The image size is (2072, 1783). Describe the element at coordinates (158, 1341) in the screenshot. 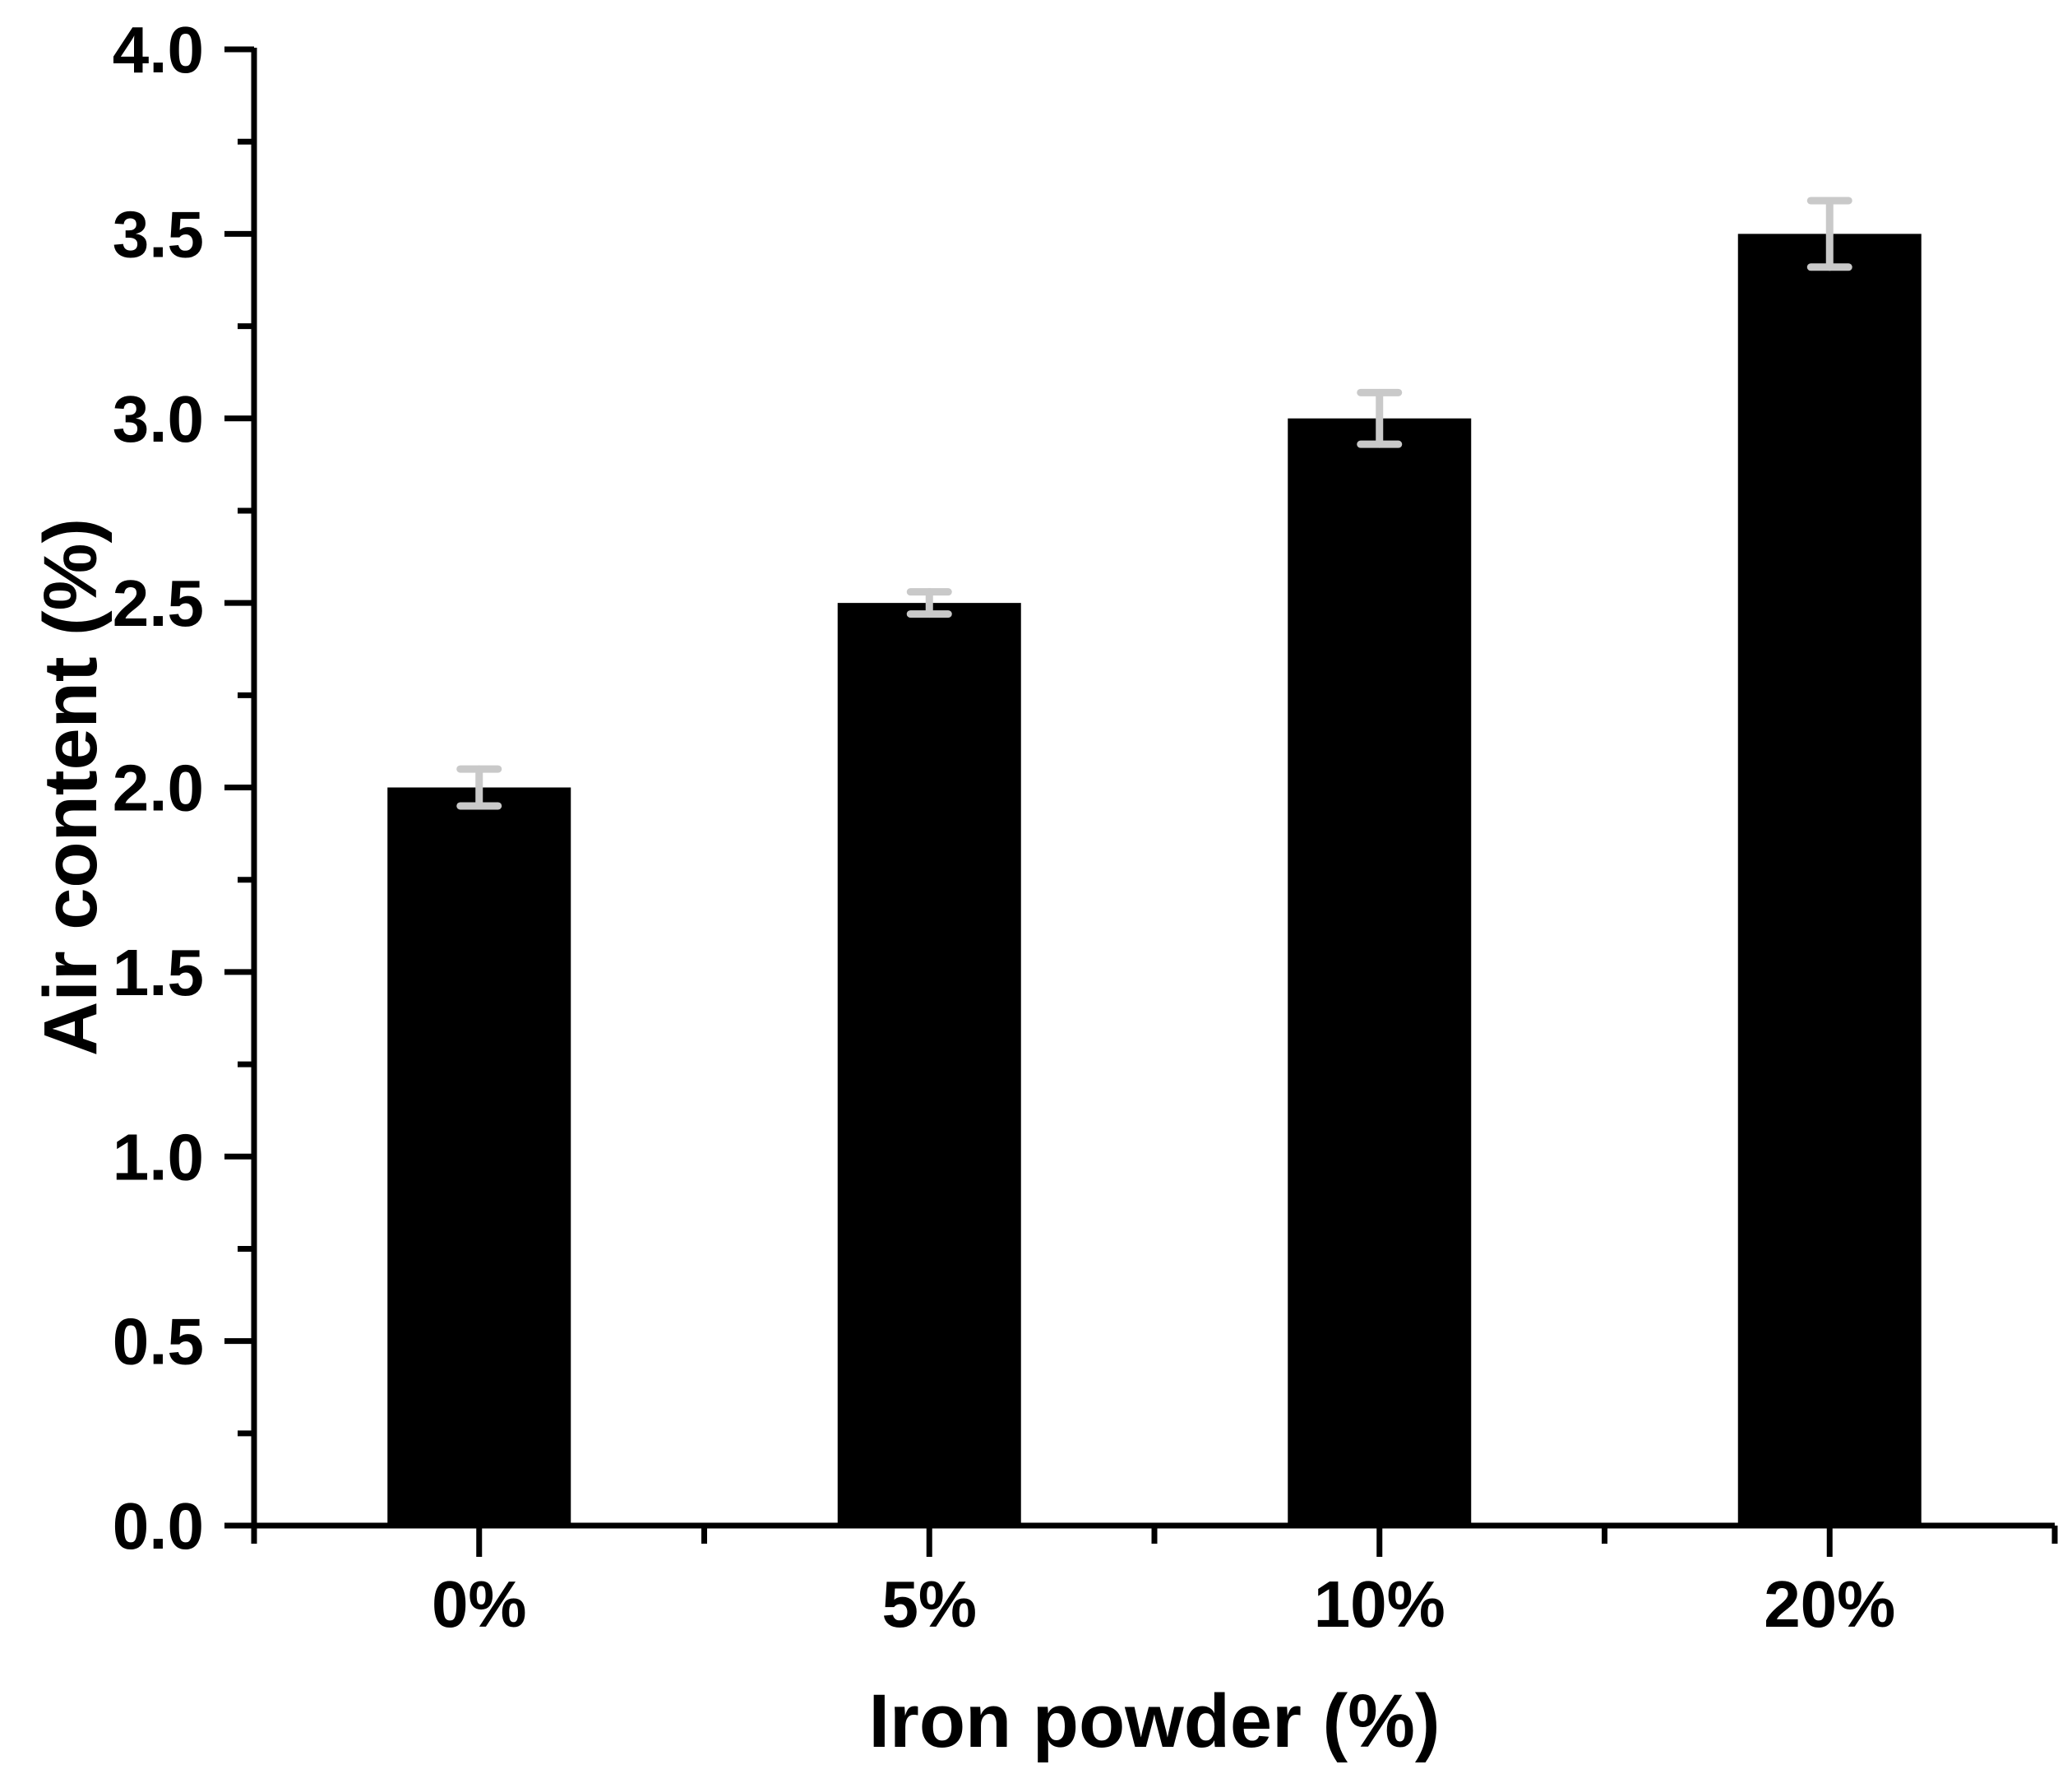

I see `y-tick-label: 0.5` at that location.